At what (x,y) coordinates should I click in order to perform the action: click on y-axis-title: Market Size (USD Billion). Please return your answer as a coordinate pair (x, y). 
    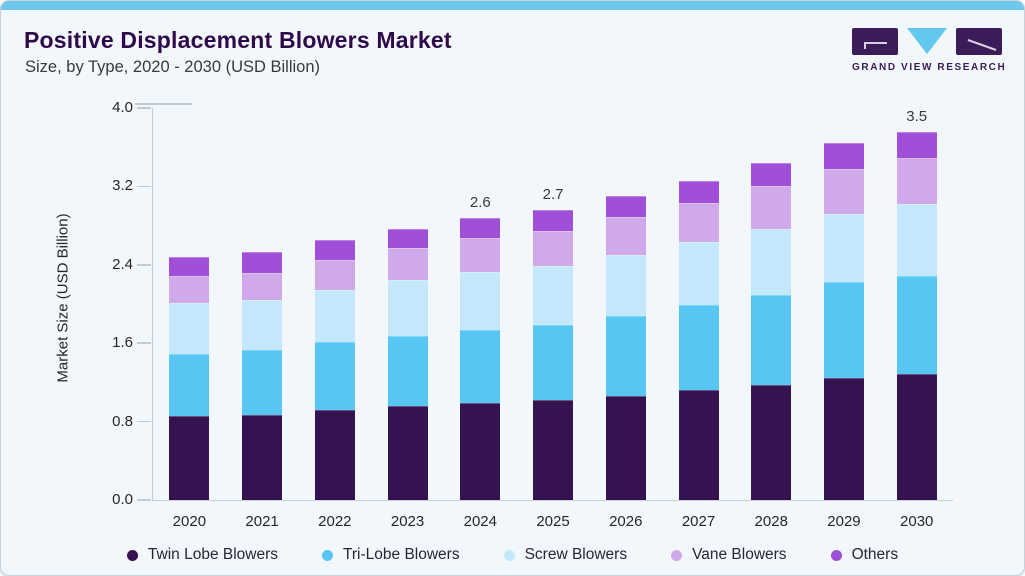
    Looking at the image, I should click on (63, 298).